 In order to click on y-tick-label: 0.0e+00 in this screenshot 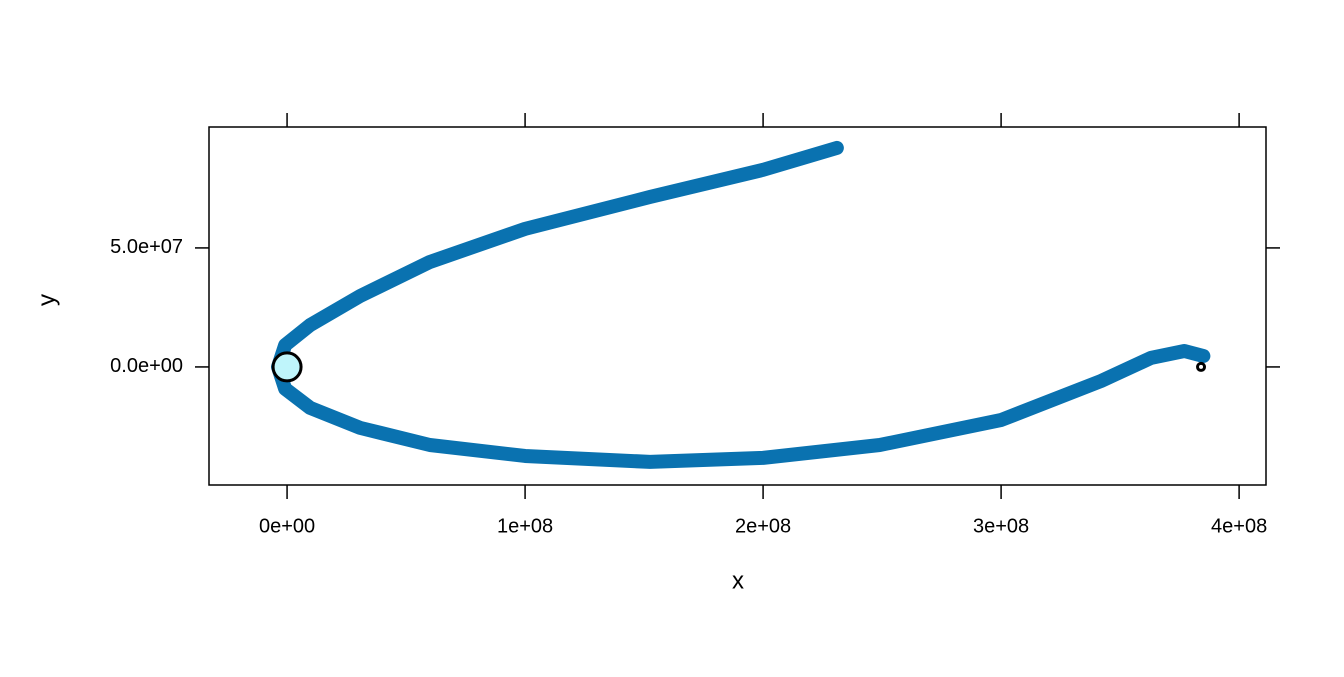, I will do `click(146, 366)`.